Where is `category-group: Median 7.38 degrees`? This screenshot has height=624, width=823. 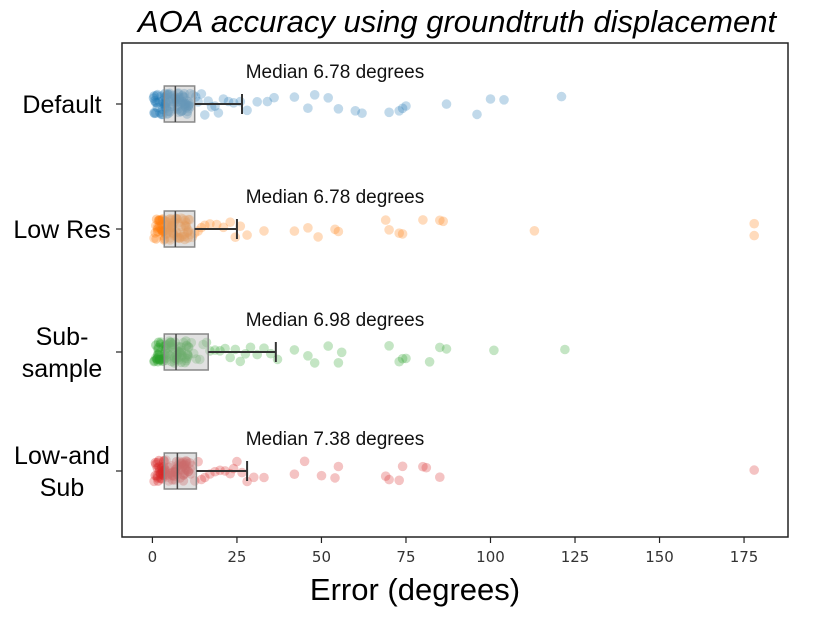
category-group: Median 7.38 degrees is located at coordinates (454, 459).